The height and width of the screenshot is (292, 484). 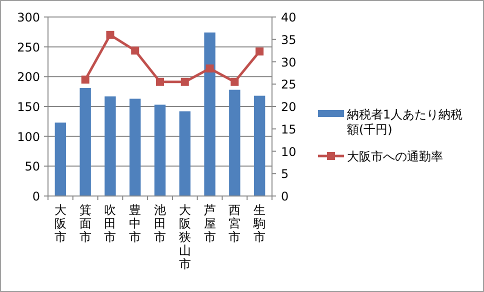 What do you see at coordinates (28, 137) in the screenshot?
I see `y-tick-label: 100` at bounding box center [28, 137].